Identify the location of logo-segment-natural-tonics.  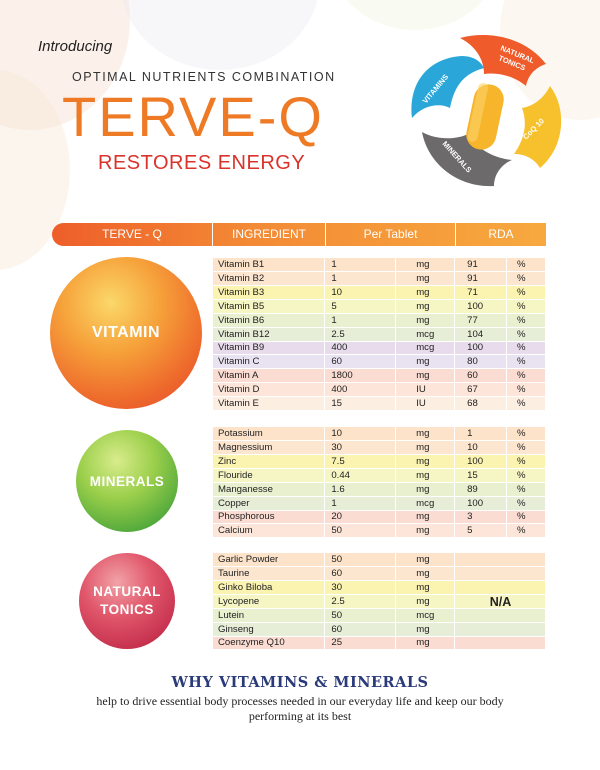
(503, 60).